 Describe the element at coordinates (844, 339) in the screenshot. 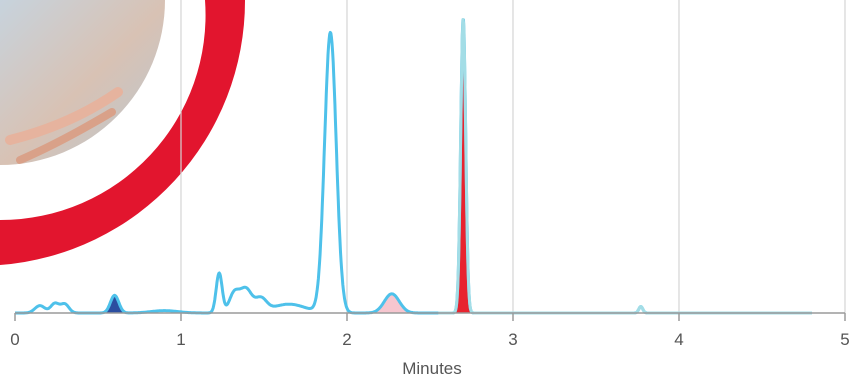

I see `x-tick-label-5: 5` at that location.